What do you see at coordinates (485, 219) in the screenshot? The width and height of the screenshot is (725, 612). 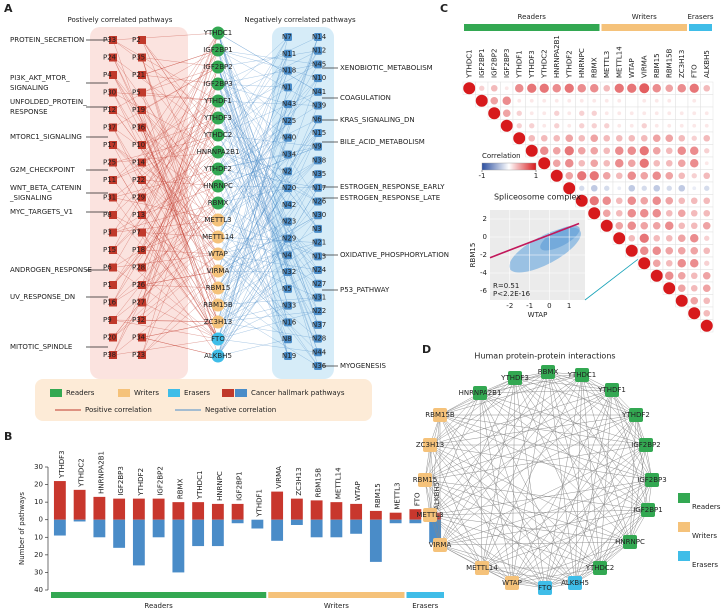 I see `y-tick-label: 2` at bounding box center [485, 219].